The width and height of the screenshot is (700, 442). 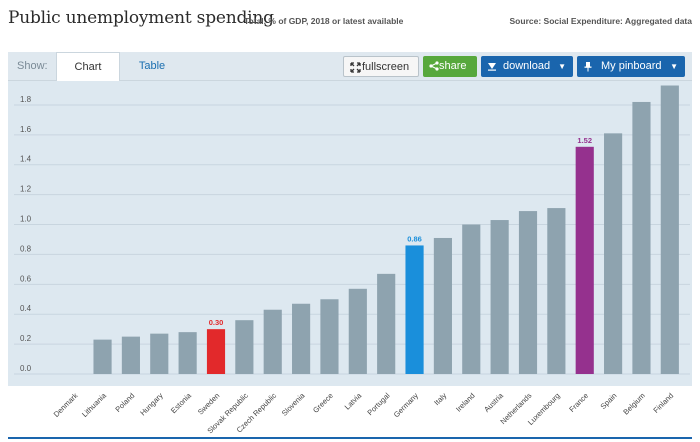 What do you see at coordinates (141, 18) in the screenshot?
I see `page-title: Public unemployment spending` at bounding box center [141, 18].